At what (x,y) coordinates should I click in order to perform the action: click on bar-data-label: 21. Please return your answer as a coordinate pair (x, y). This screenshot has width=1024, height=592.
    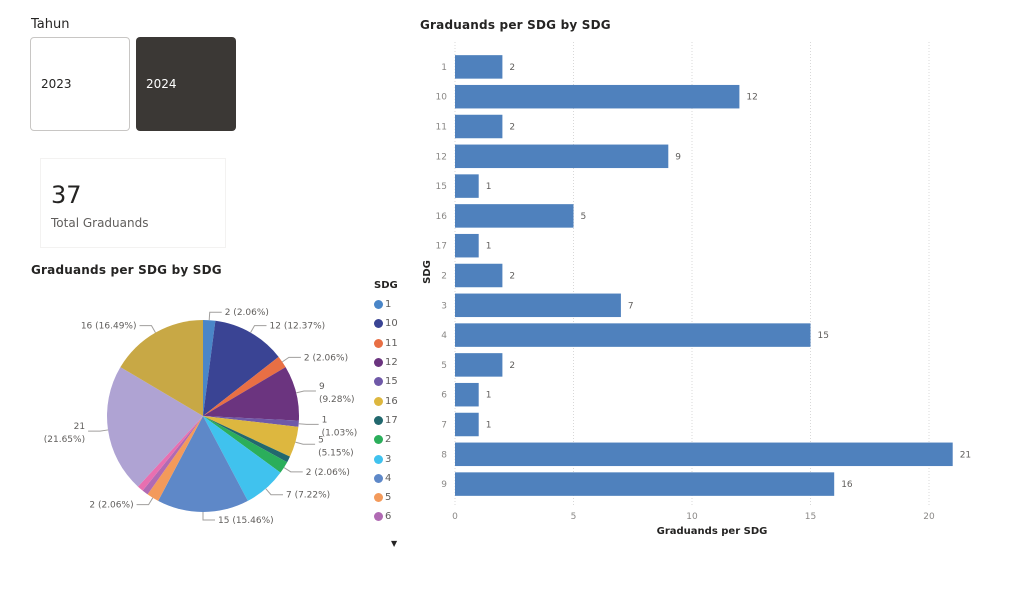
    Looking at the image, I should click on (965, 455).